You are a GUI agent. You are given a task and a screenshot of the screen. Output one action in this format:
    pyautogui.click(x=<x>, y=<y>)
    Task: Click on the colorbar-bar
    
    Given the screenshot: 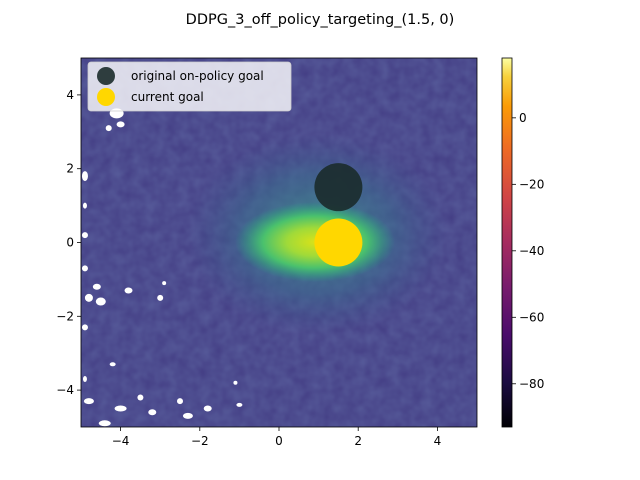 What is the action you would take?
    pyautogui.click(x=507, y=242)
    